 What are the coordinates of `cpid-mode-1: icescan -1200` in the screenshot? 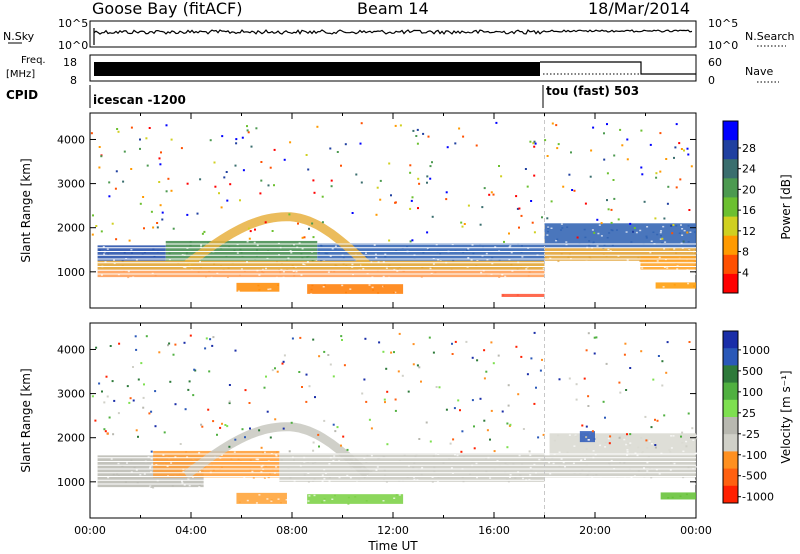 It's located at (139, 100).